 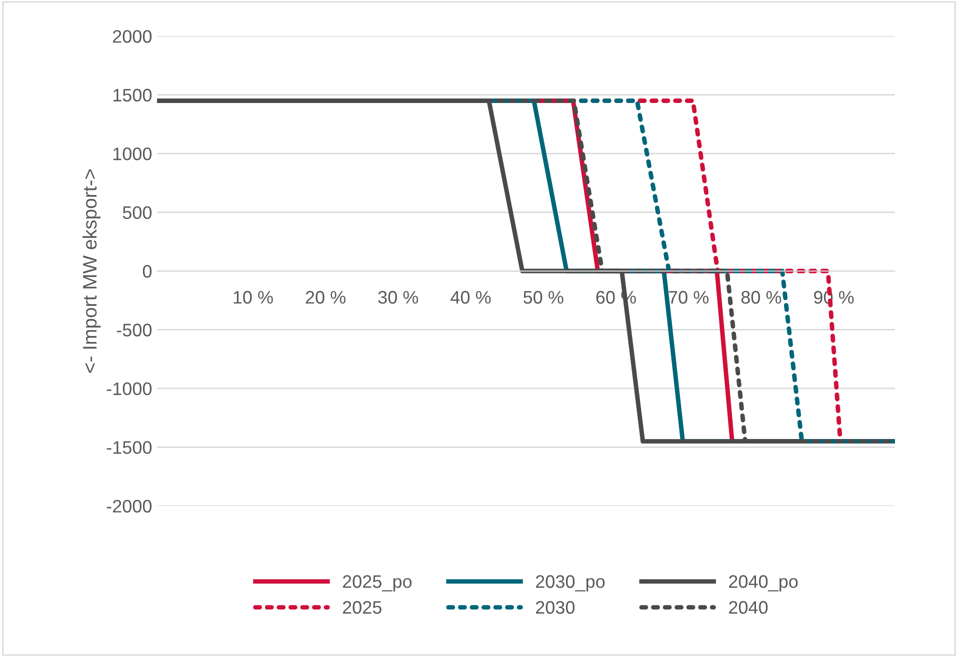 What do you see at coordinates (748, 607) in the screenshot?
I see `legend-label: 2040` at bounding box center [748, 607].